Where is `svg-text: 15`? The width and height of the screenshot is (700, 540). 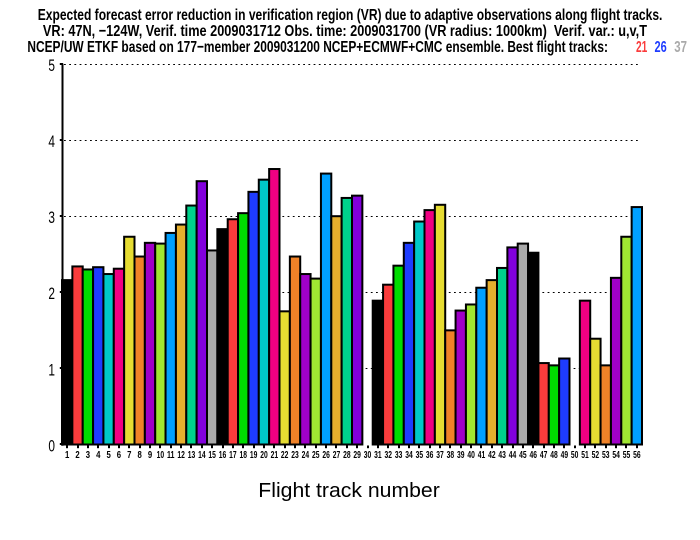
svg-text: 15 is located at coordinates (212, 455).